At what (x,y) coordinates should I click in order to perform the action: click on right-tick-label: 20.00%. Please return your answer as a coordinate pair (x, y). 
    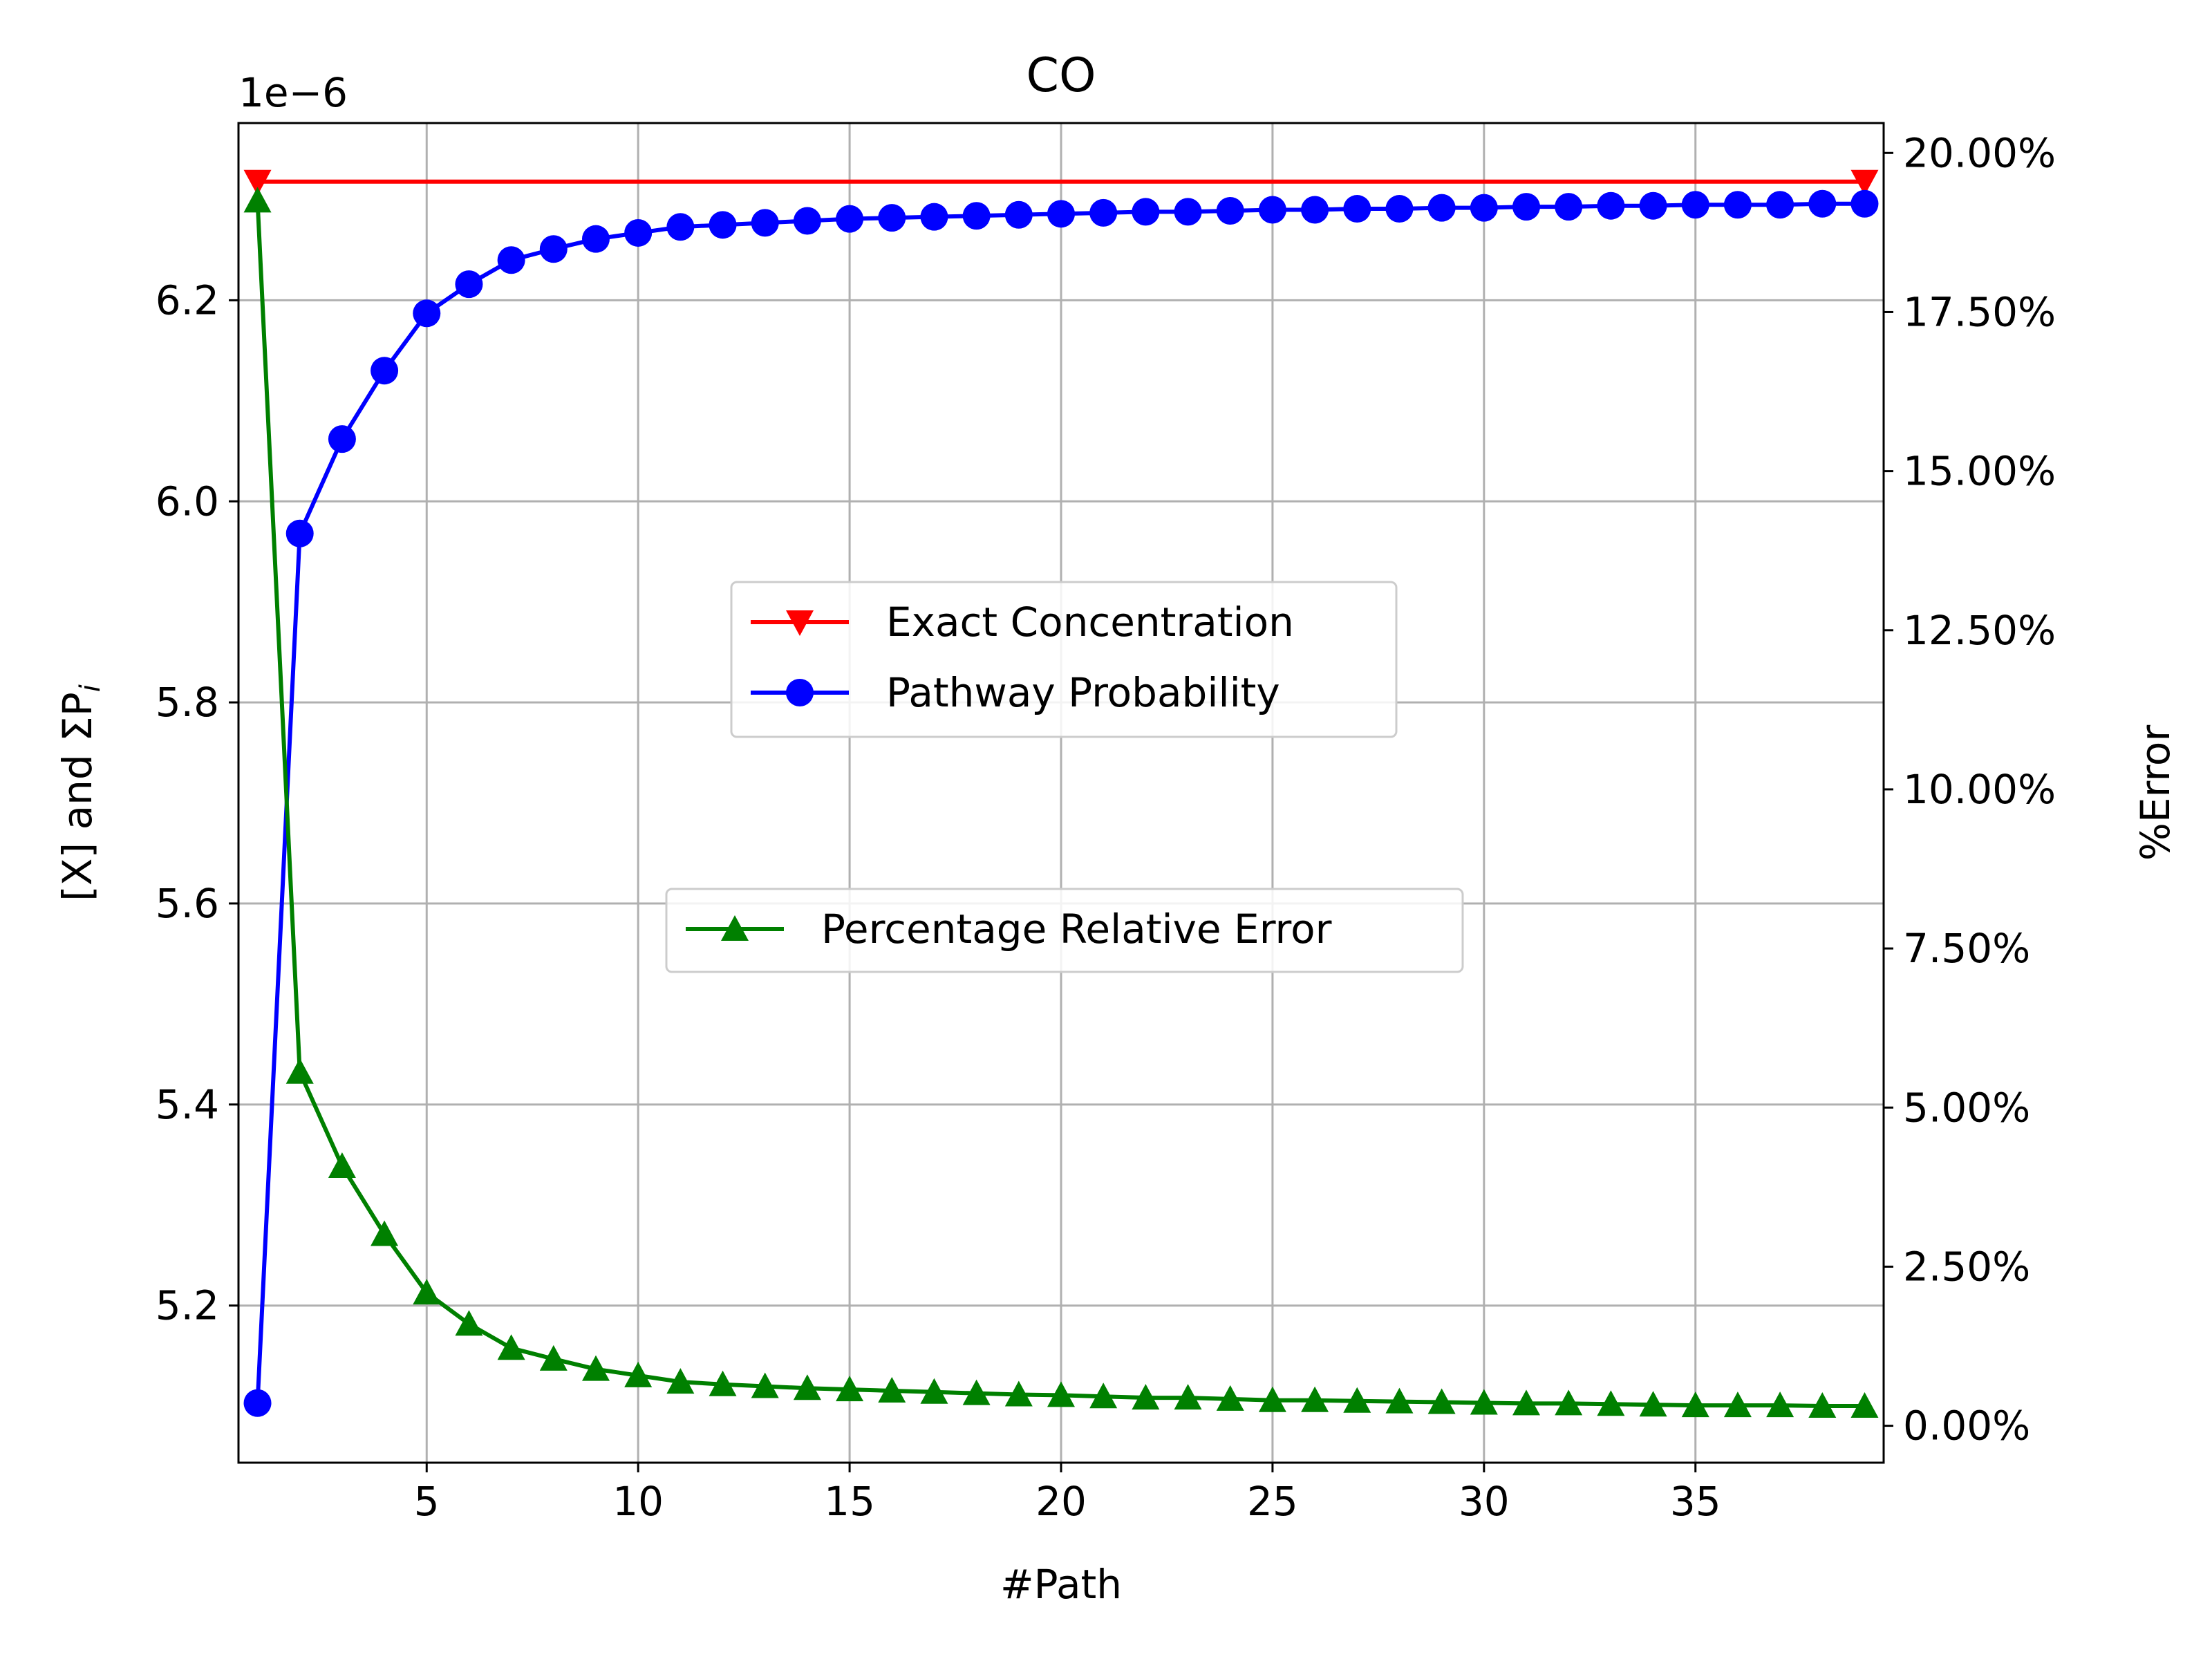
    Looking at the image, I should click on (1980, 152).